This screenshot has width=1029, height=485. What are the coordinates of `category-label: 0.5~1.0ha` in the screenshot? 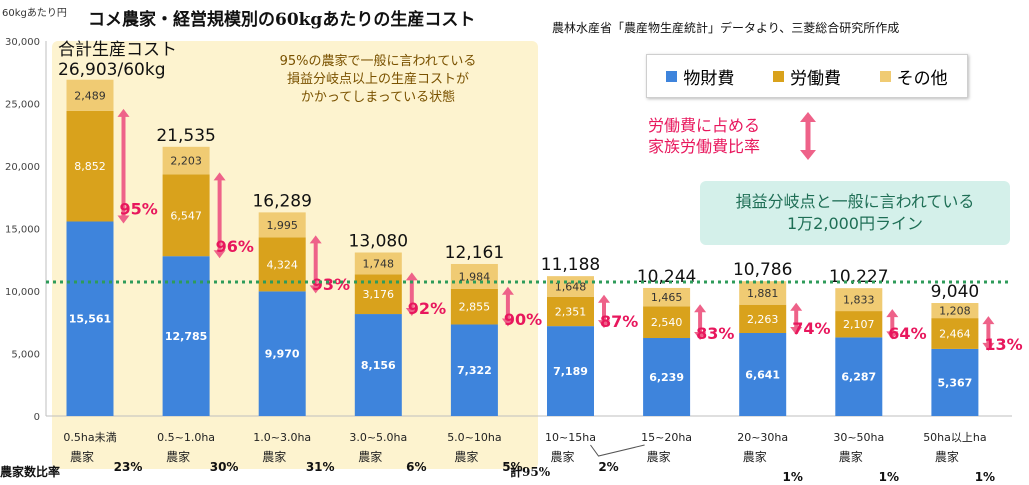 It's located at (186, 437).